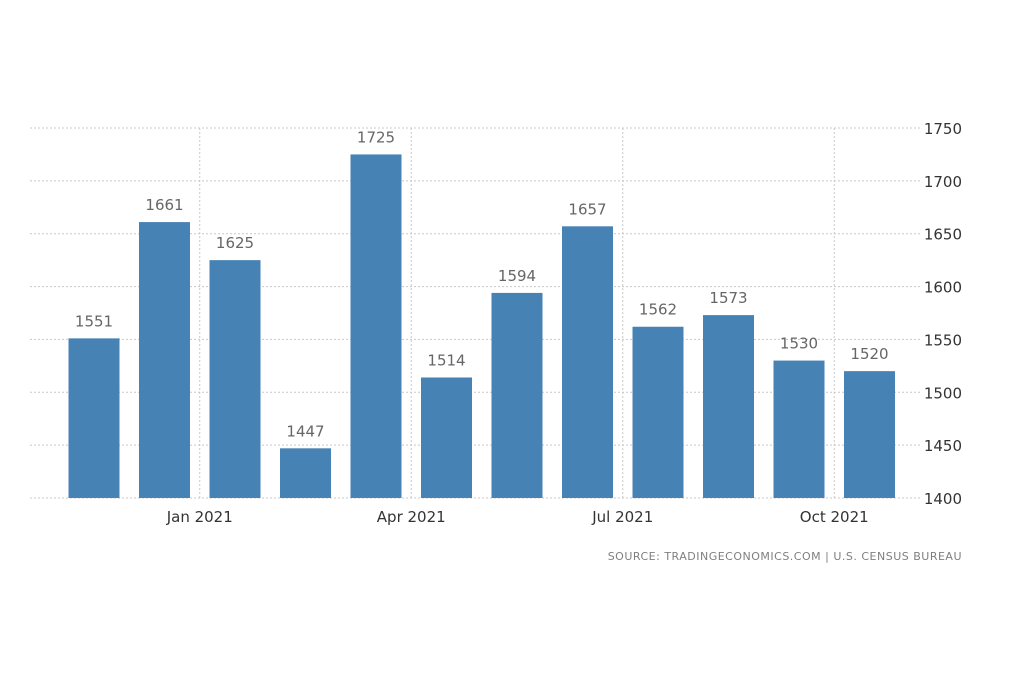  I want to click on bar-value-label: 1514, so click(446, 360).